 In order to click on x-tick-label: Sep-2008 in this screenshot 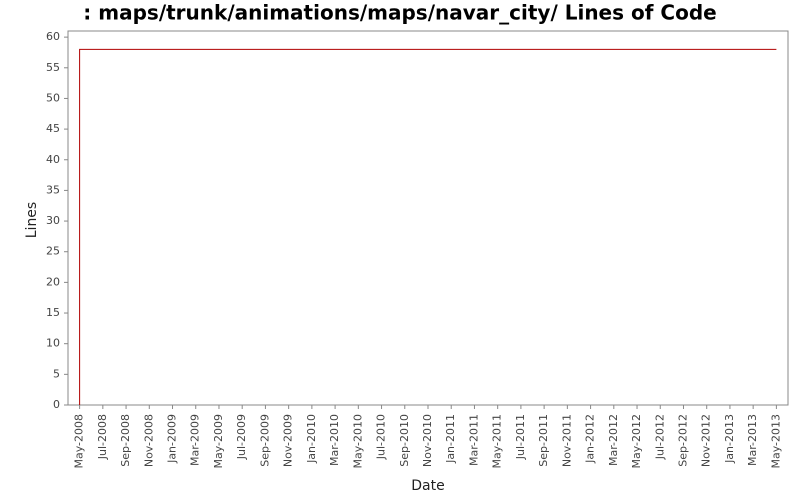, I will do `click(125, 440)`.